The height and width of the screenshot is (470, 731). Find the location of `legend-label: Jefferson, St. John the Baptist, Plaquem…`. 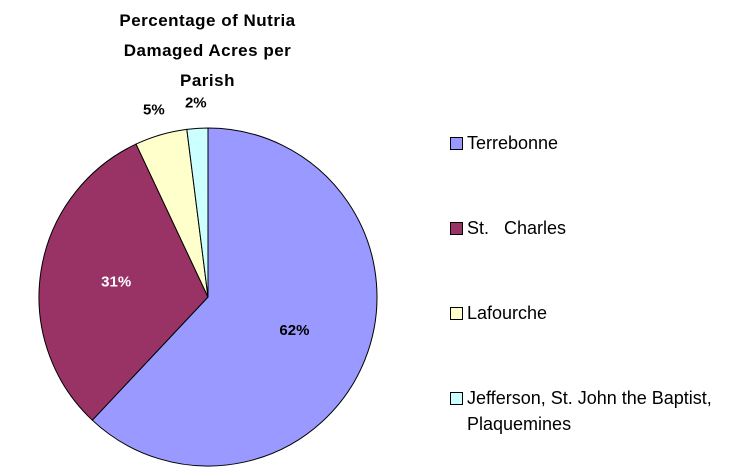

legend-label: Jefferson, St. John the Baptist, Plaquem… is located at coordinates (592, 411).